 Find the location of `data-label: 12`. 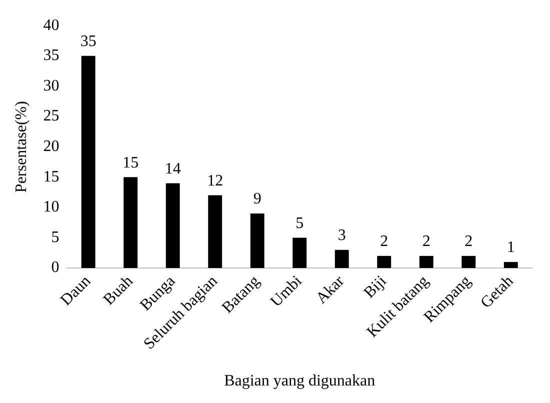

data-label: 12 is located at coordinates (215, 181).